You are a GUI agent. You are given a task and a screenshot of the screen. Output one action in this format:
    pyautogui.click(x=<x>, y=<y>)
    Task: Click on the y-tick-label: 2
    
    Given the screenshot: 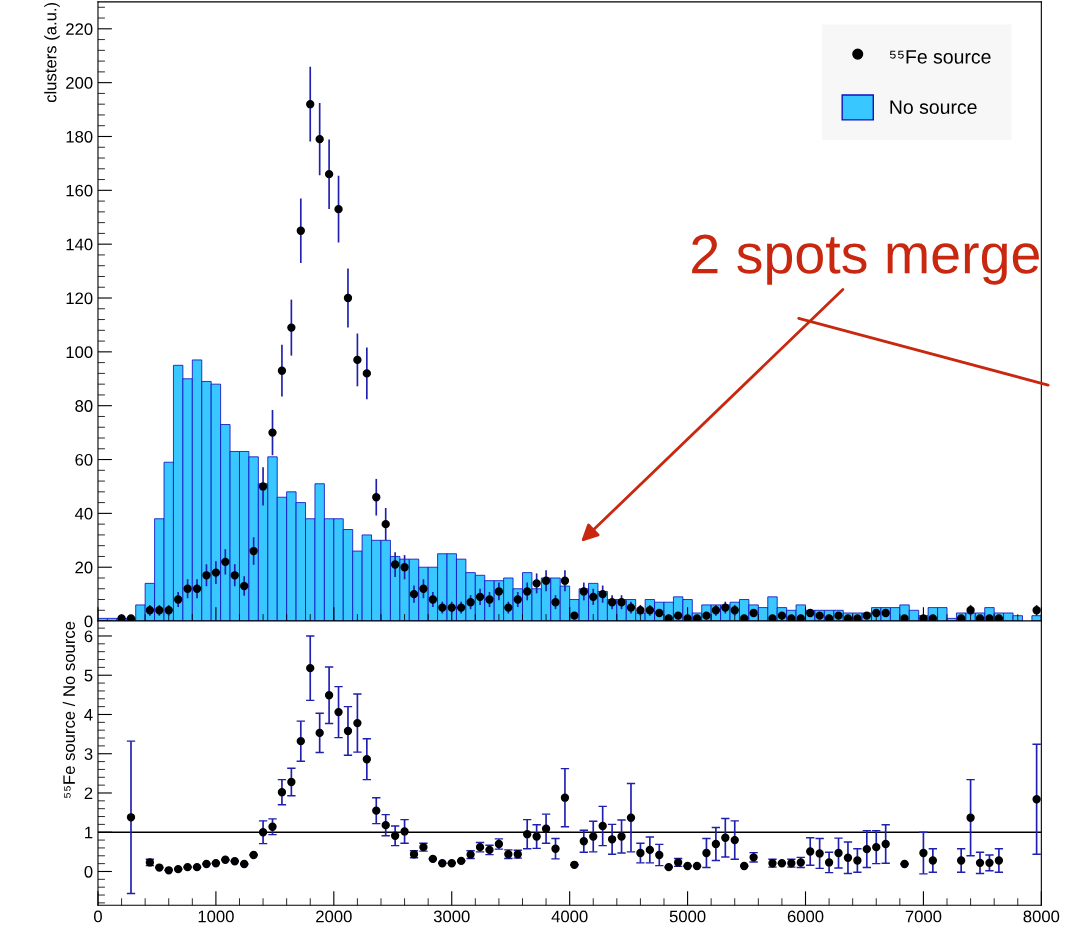 What is the action you would take?
    pyautogui.click(x=88, y=793)
    